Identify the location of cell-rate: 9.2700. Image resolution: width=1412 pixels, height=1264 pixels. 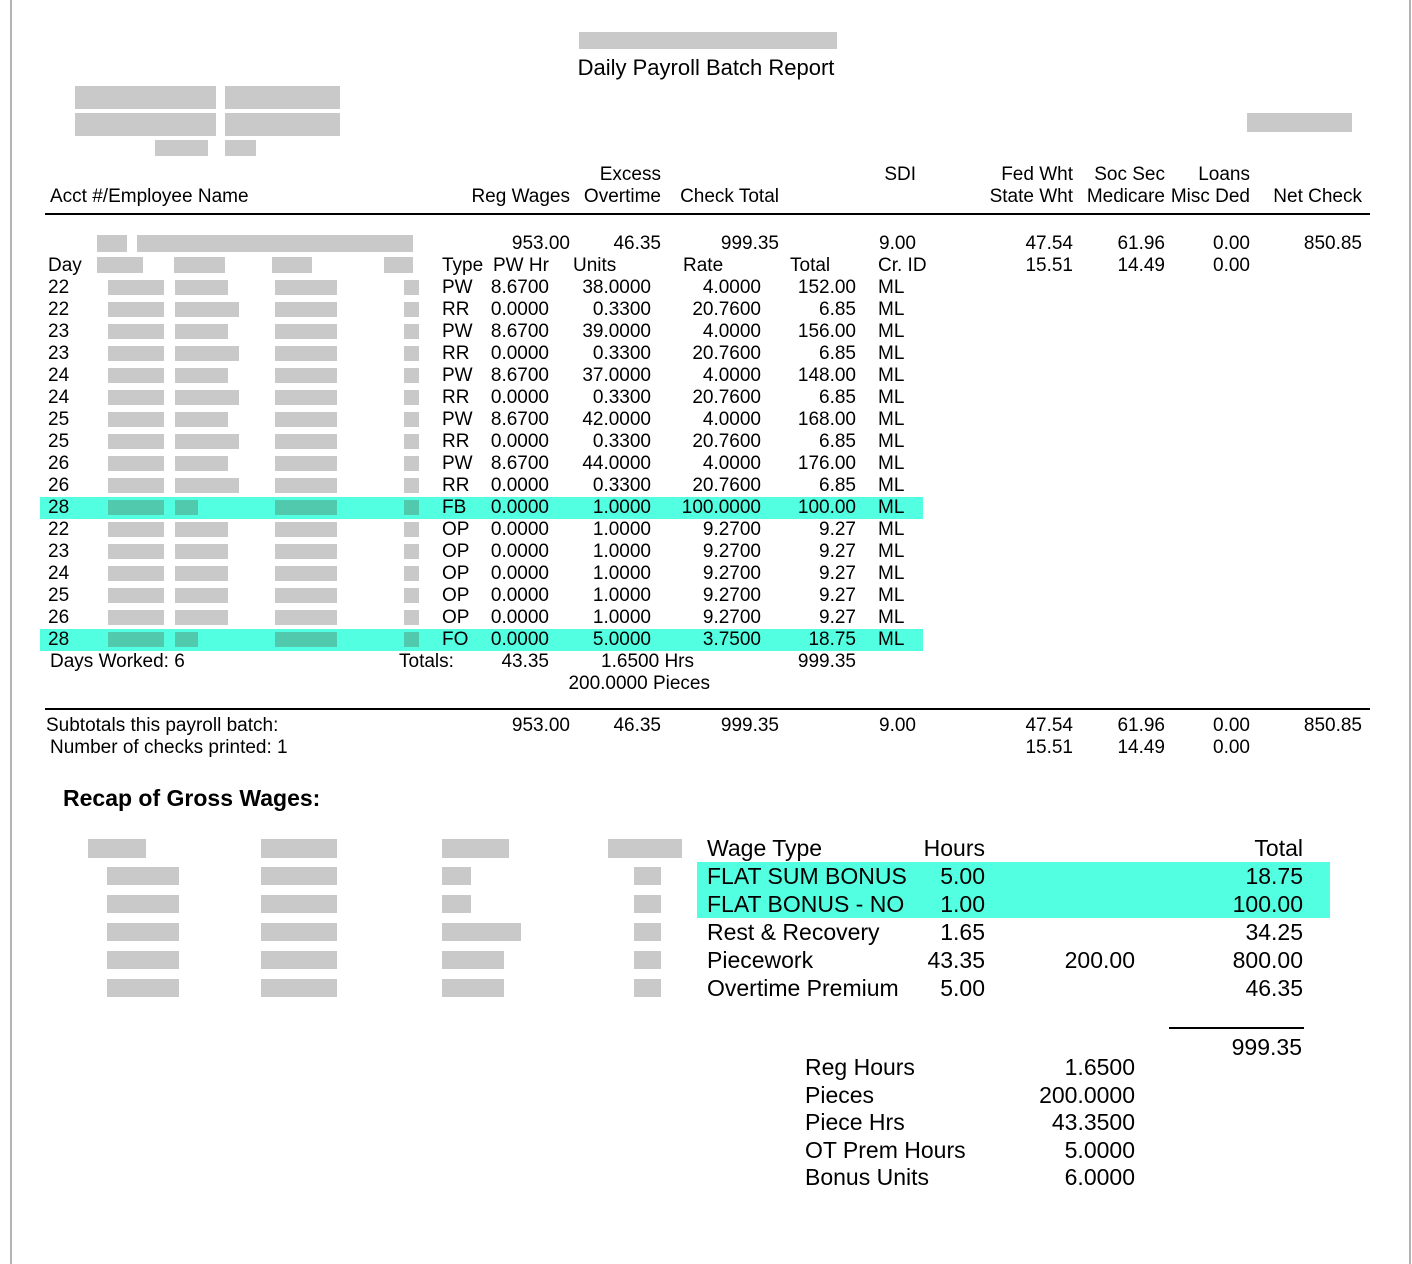
(731, 617).